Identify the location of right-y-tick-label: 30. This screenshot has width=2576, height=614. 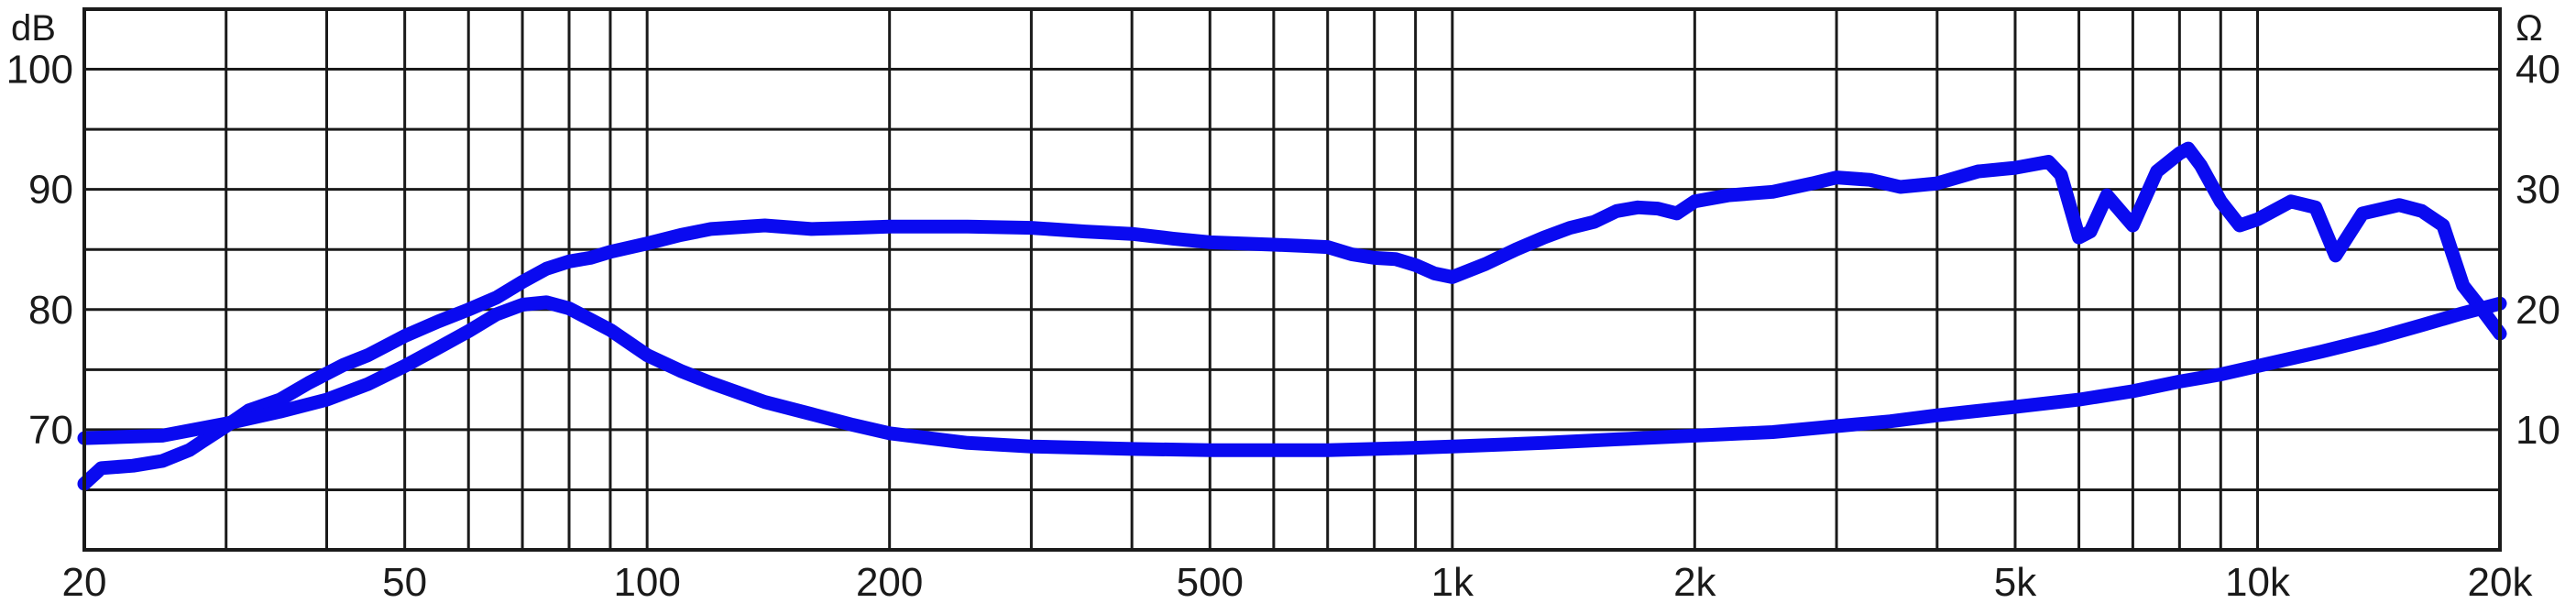
(2538, 190).